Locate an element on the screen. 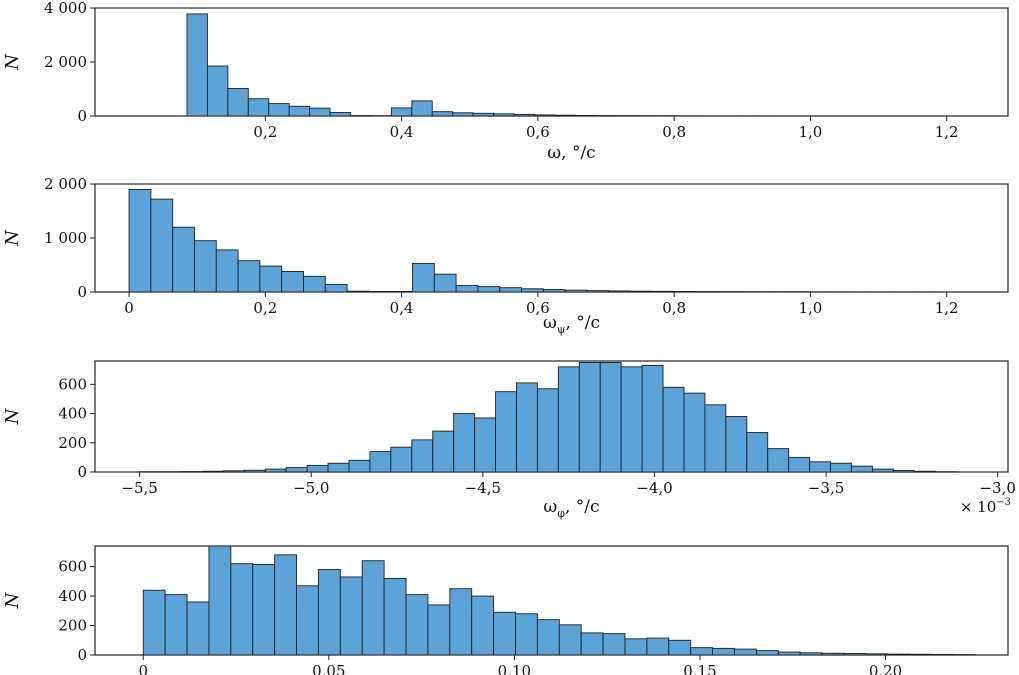 The image size is (1019, 675). y-tick-label: 2 000 is located at coordinates (65, 184).